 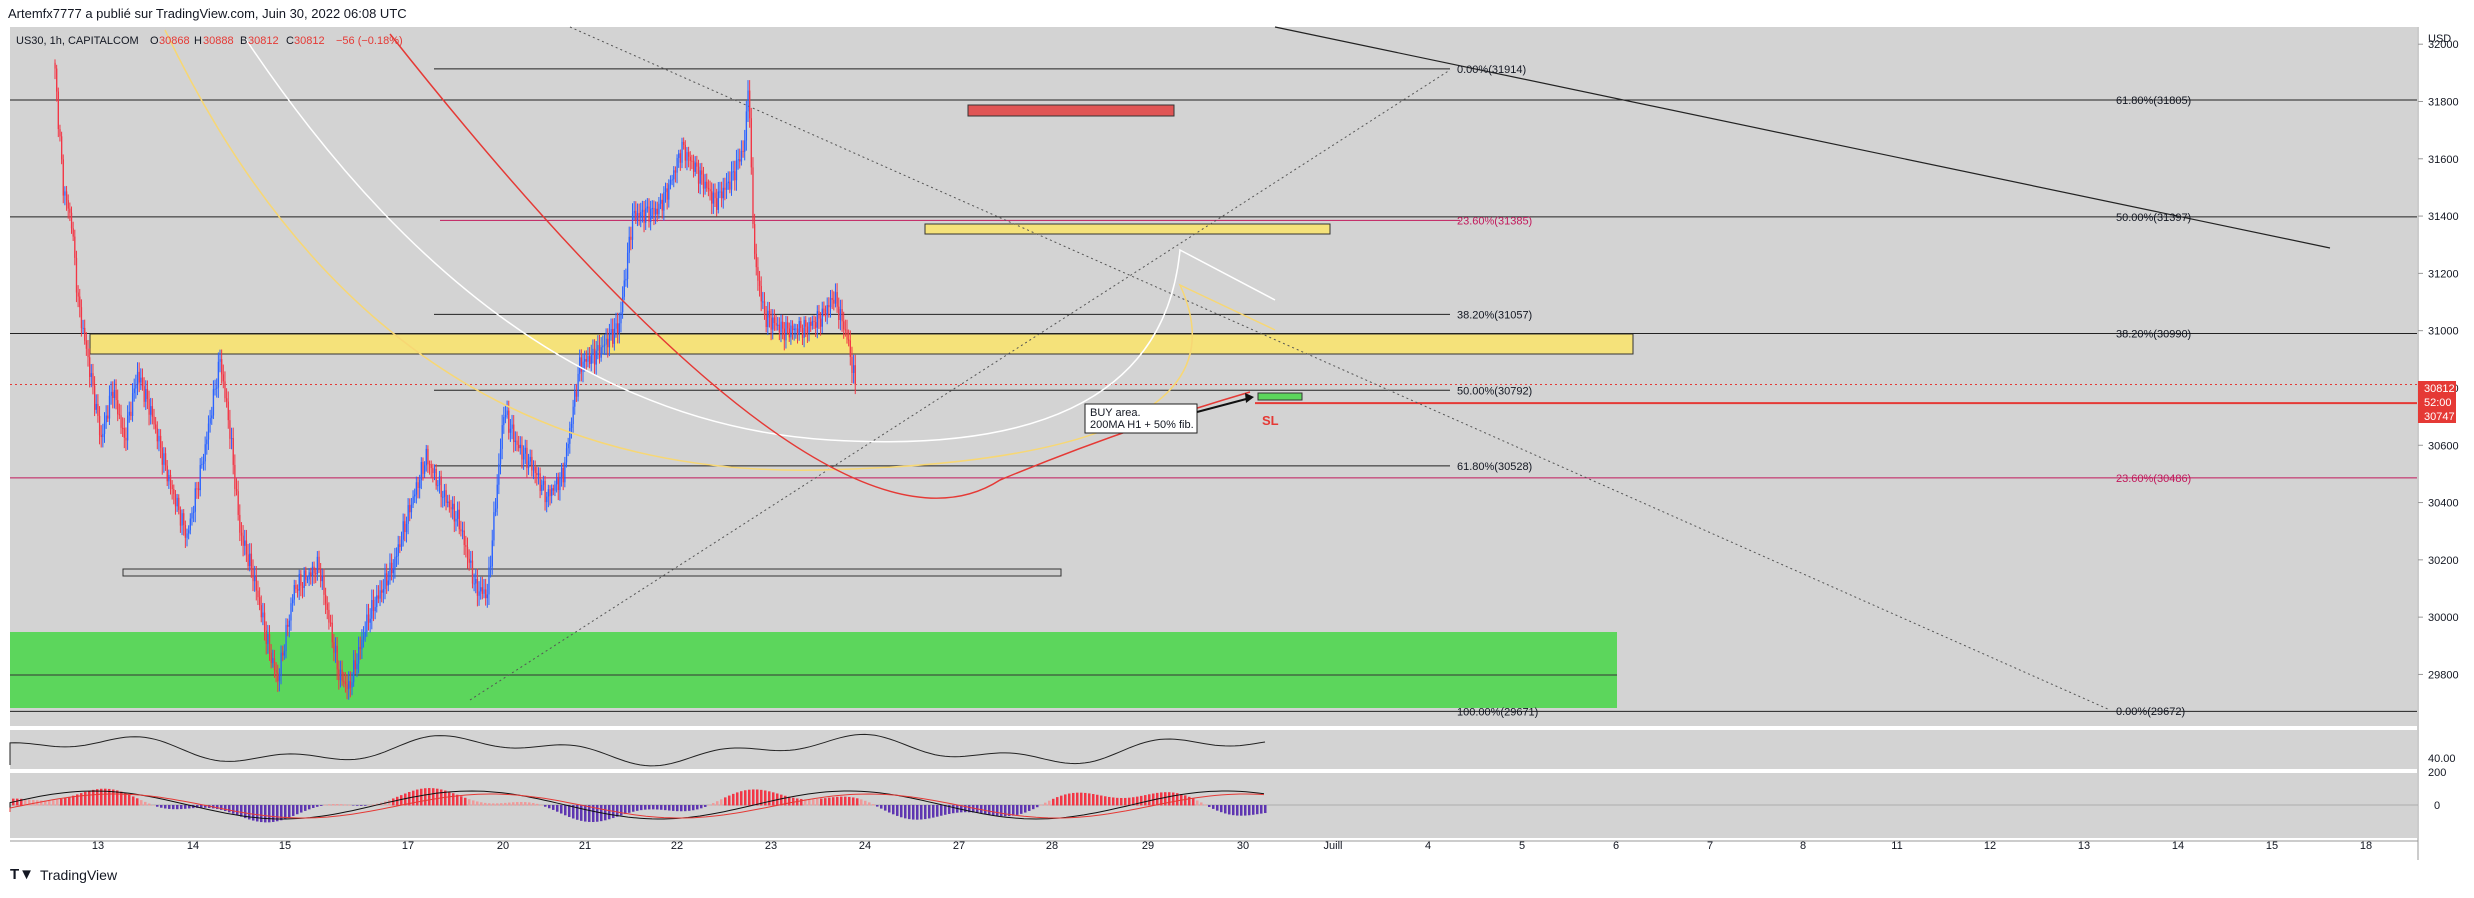 What do you see at coordinates (1428, 846) in the screenshot?
I see `time-tick-label: 4` at bounding box center [1428, 846].